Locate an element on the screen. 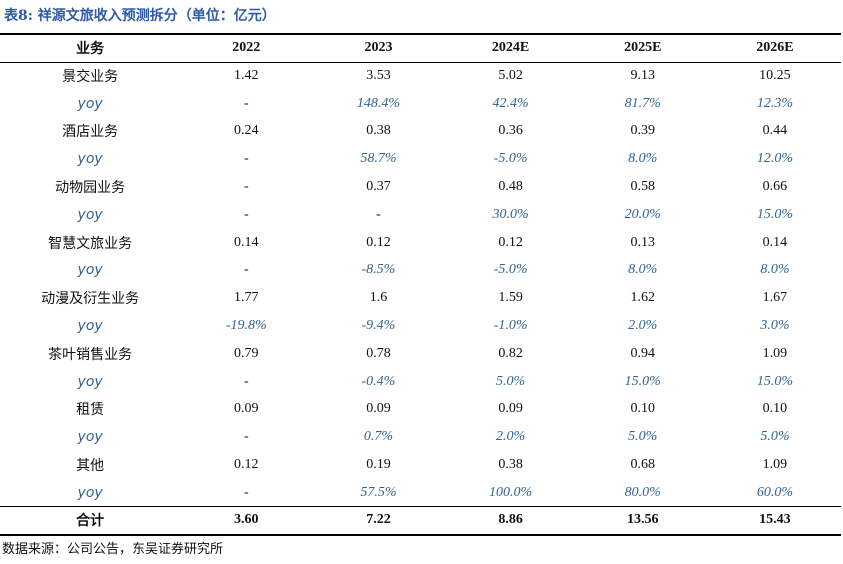 This screenshot has width=843, height=564. yoy-cell: 57.5% is located at coordinates (378, 492).